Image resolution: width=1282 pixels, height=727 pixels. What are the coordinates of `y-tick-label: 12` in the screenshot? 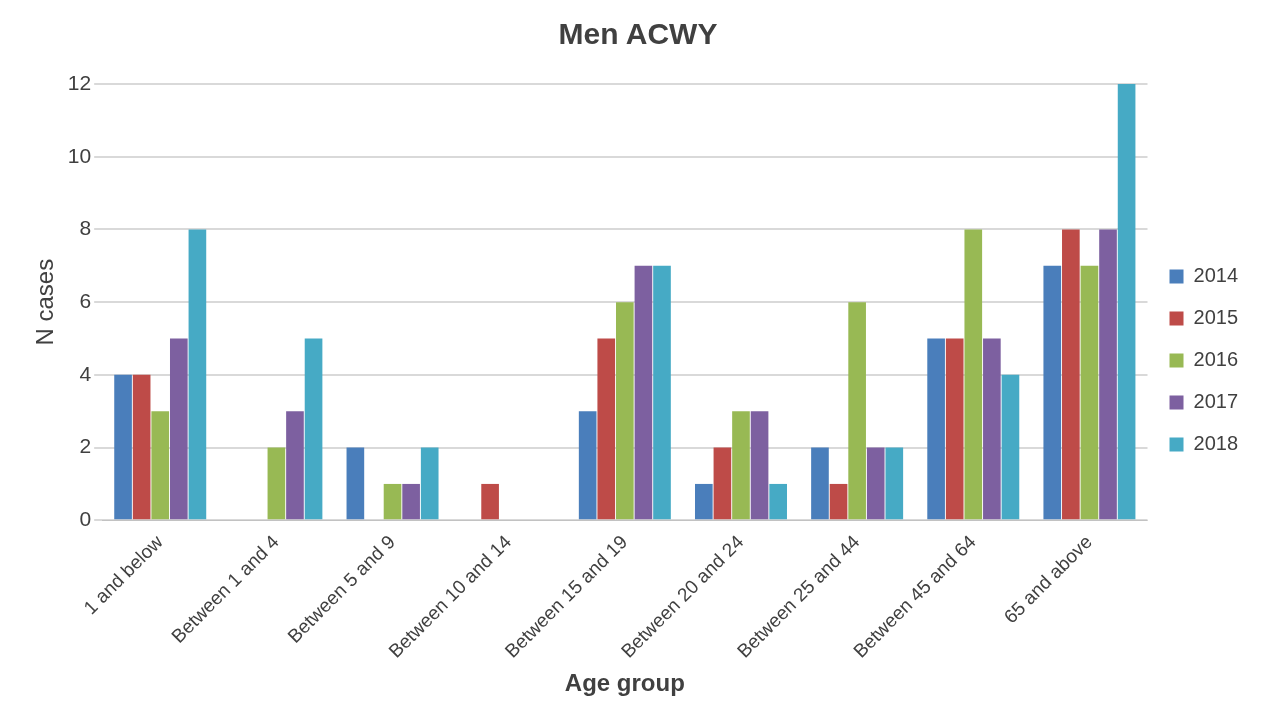 It's located at (79, 82).